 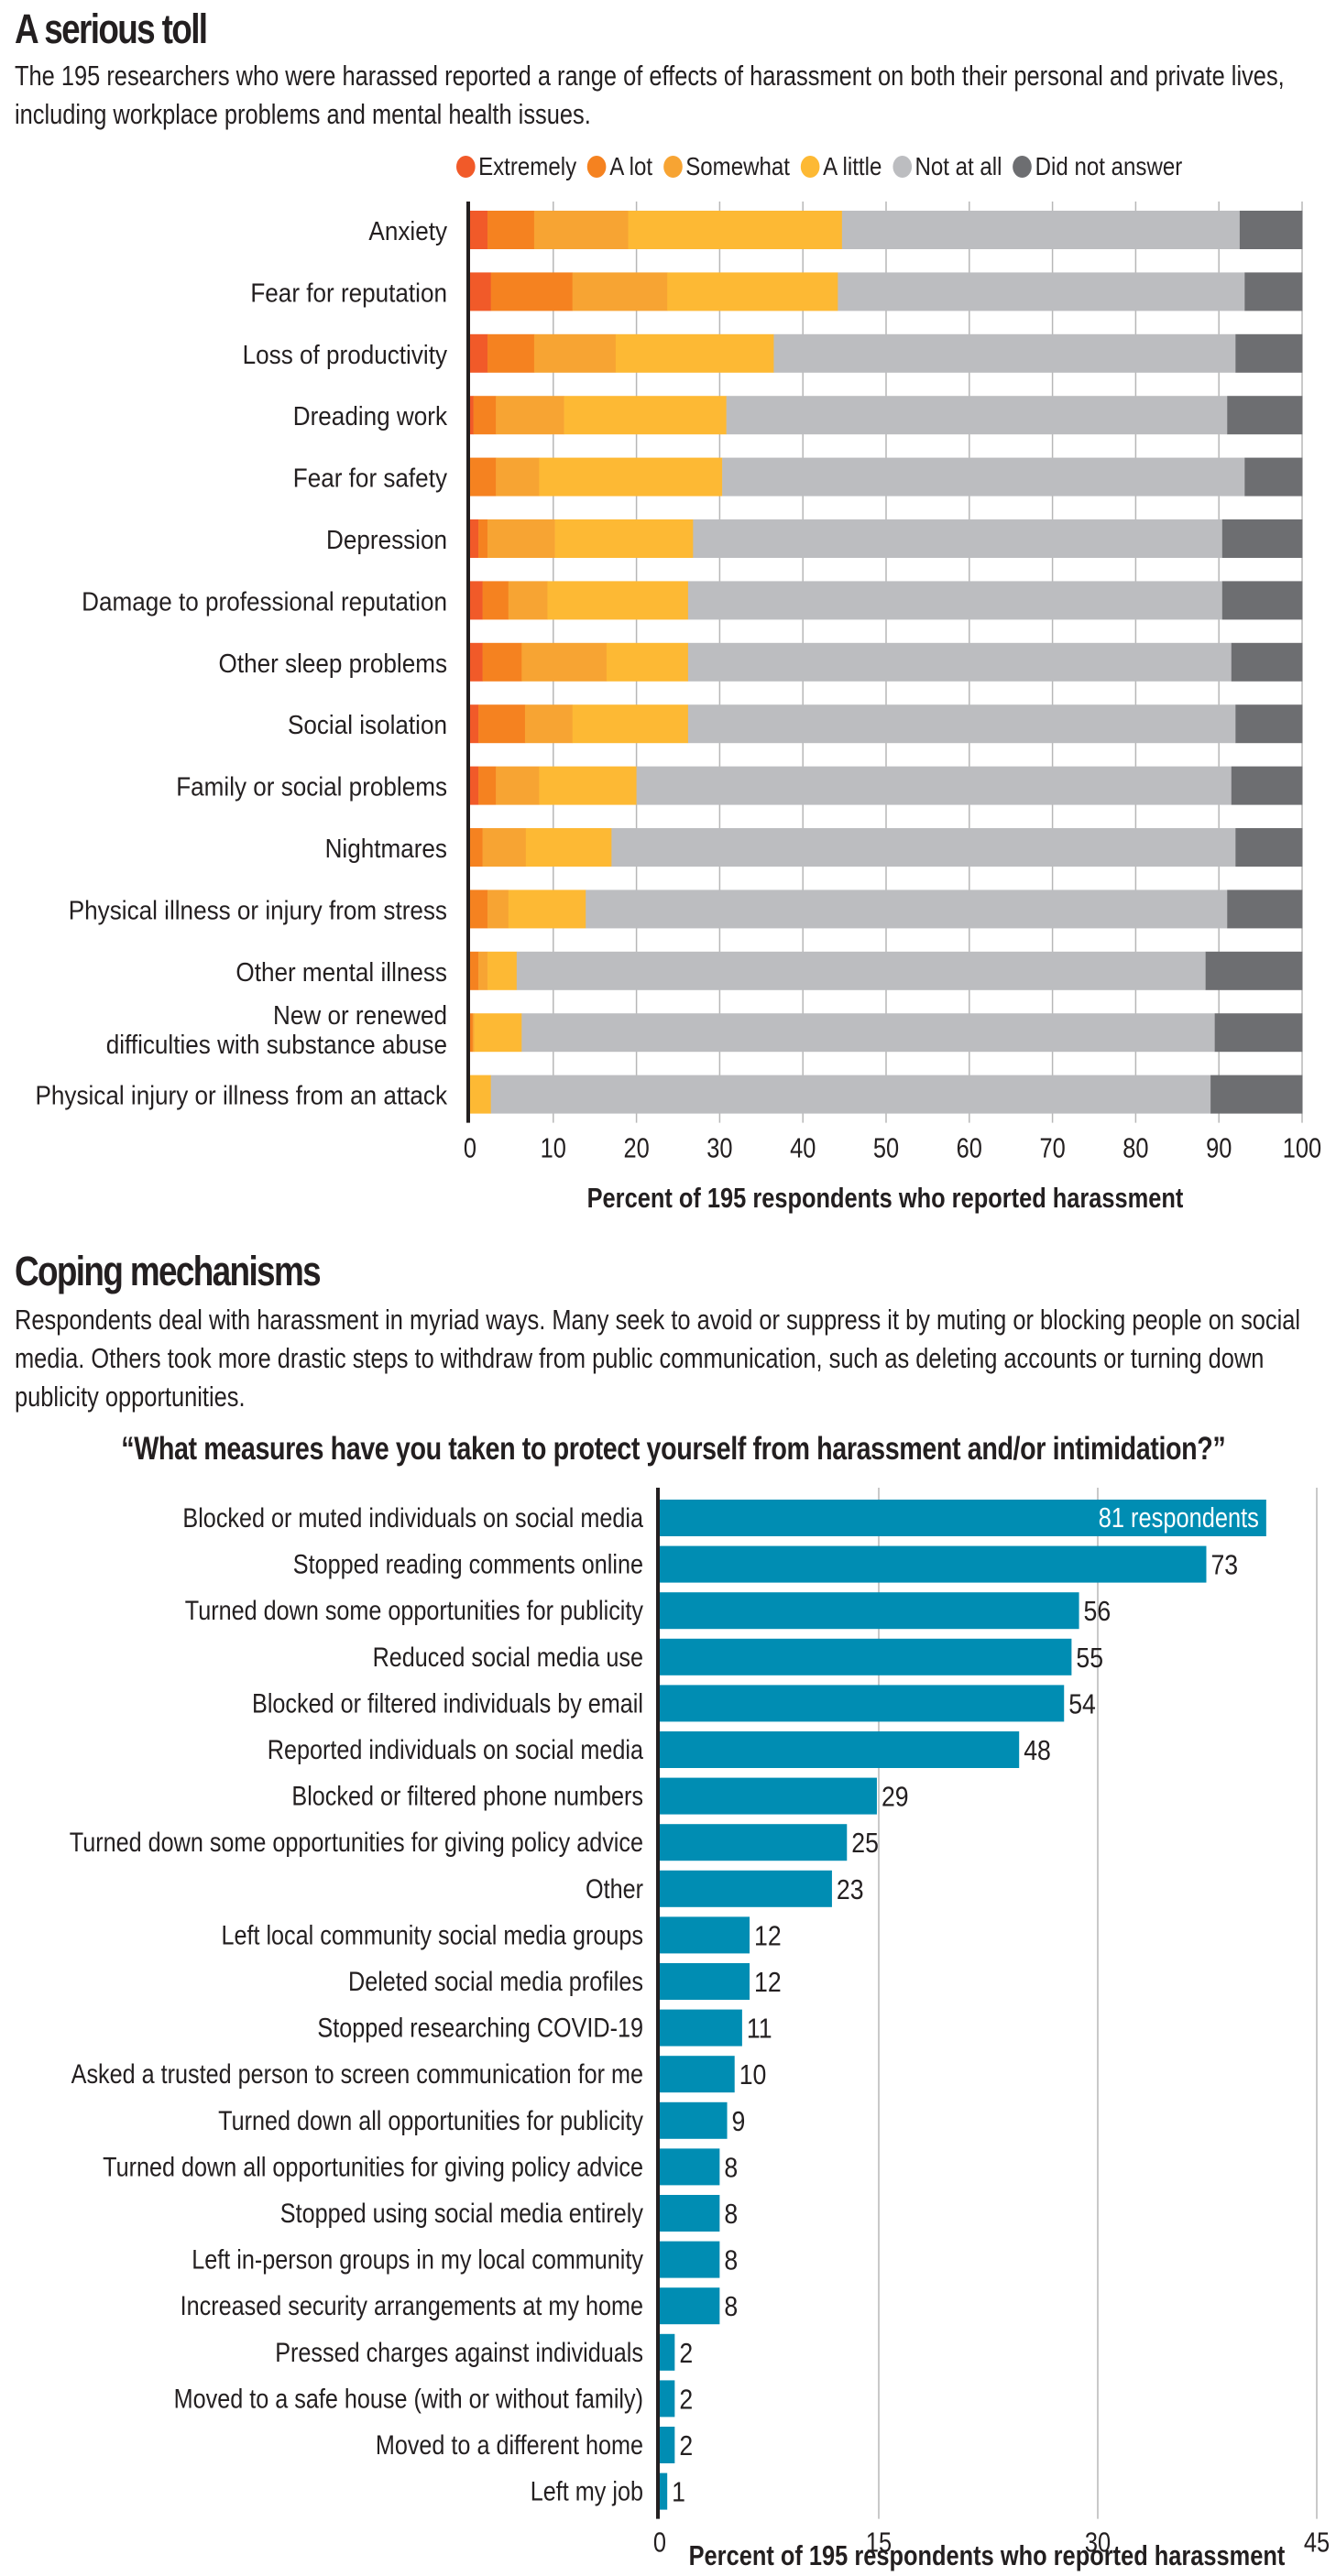 What do you see at coordinates (333, 664) in the screenshot?
I see `category-label-other-sleep-problems: Other sleep problems` at bounding box center [333, 664].